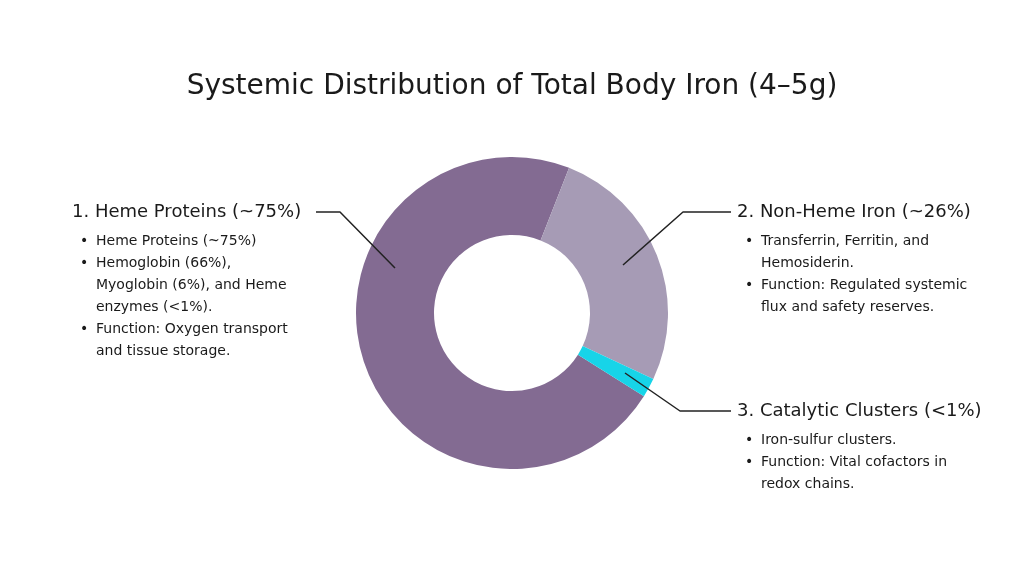 Image resolution: width=1024 pixels, height=572 pixels. I want to click on slice-label: 2. Non-Heme Iron (~26%), so click(854, 210).